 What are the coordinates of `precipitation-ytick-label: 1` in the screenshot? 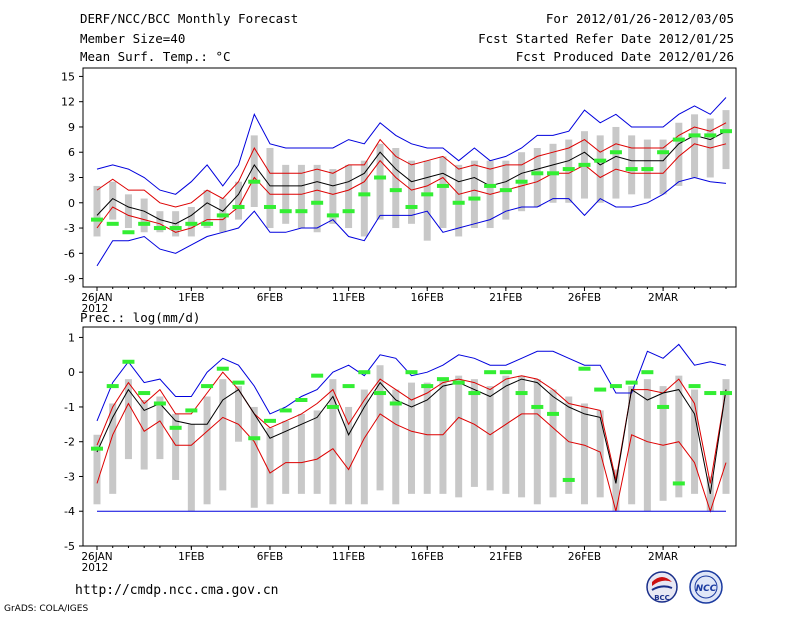 It's located at (71, 337).